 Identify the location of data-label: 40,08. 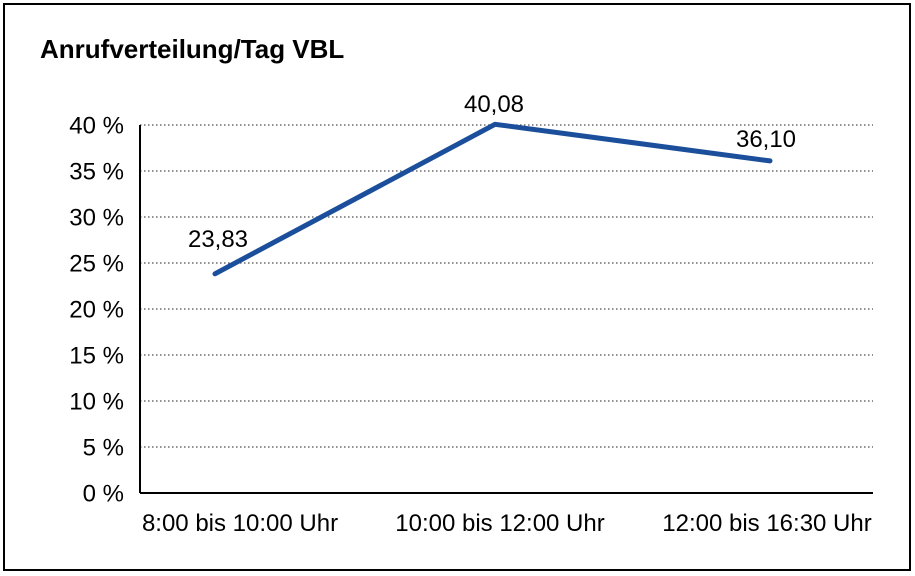
(494, 104).